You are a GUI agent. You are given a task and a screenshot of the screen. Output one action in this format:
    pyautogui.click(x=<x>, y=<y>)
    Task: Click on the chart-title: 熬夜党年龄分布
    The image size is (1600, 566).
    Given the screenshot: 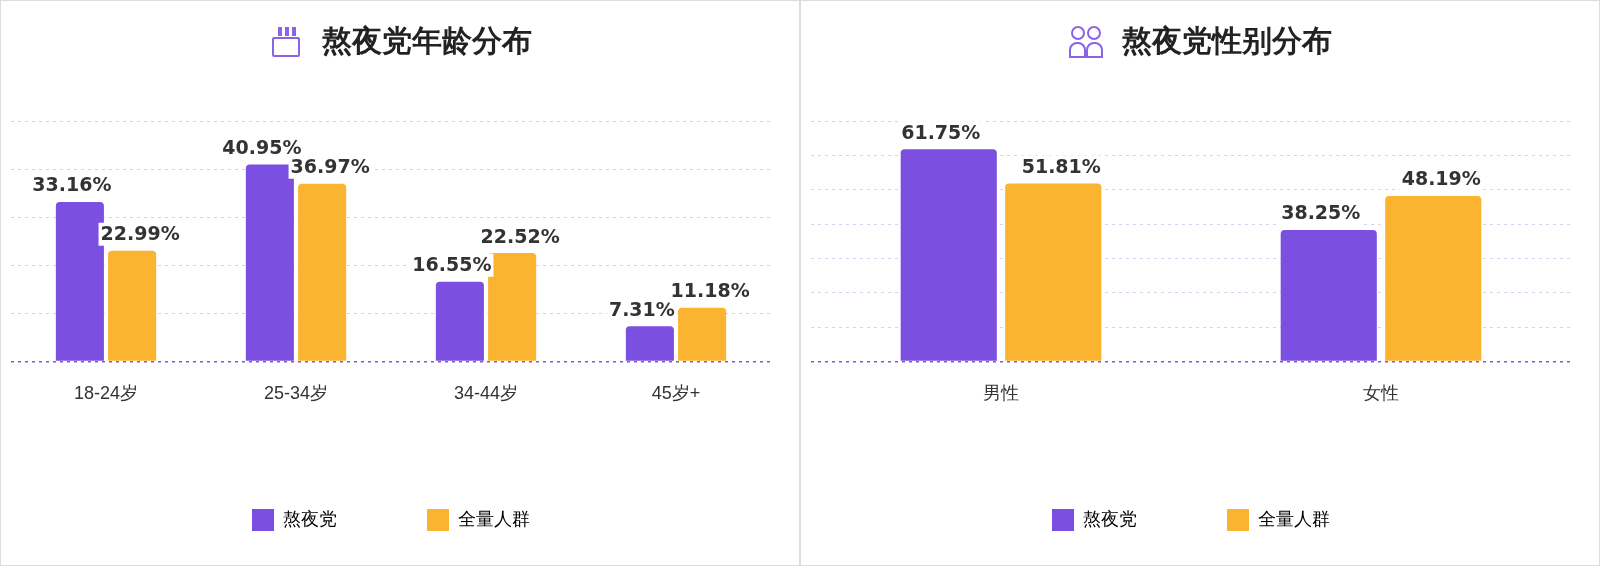 What is the action you would take?
    pyautogui.click(x=427, y=40)
    